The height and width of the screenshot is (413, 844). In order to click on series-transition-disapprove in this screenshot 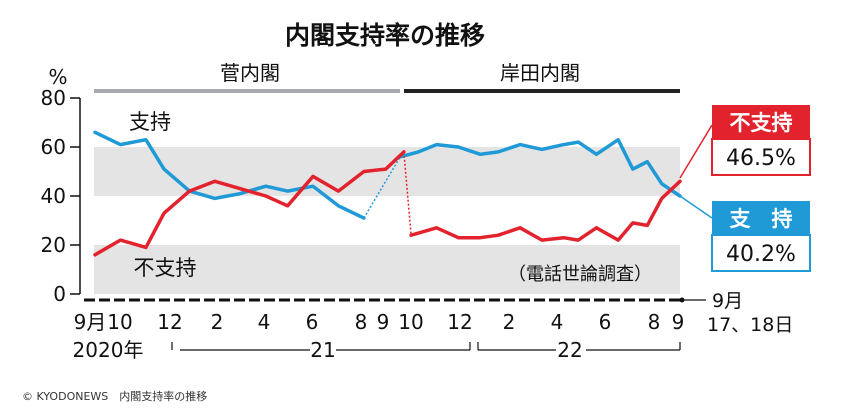, I will do `click(407, 193)`.